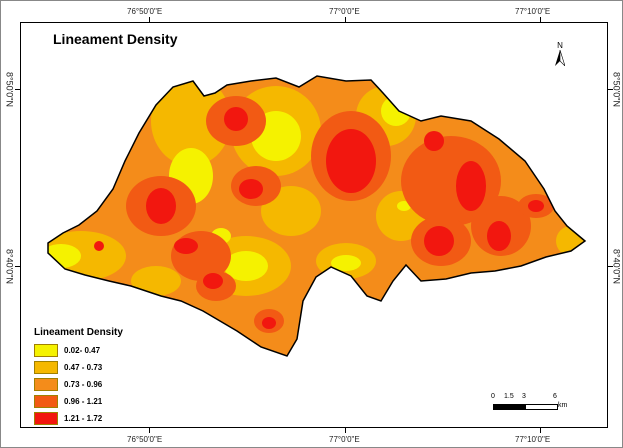 This screenshot has width=623, height=448. I want to click on top-label-1: 76°50'0"E, so click(145, 11).